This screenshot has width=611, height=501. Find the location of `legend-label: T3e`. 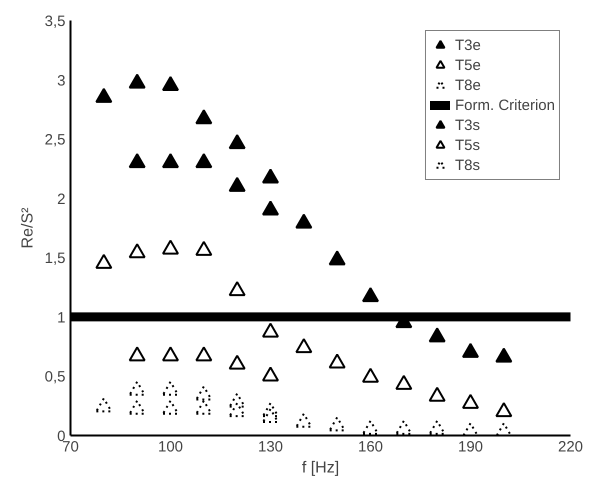

legend-label: T3e is located at coordinates (467, 45).